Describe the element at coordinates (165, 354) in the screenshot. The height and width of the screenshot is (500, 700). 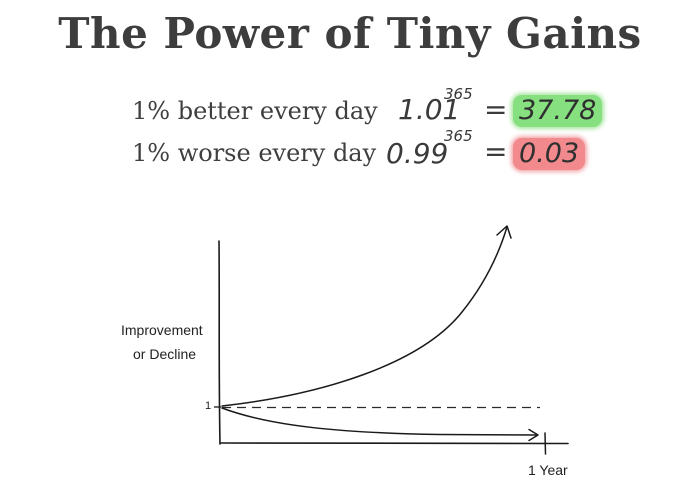
I see `y-axis-label-line2: or Decline` at that location.